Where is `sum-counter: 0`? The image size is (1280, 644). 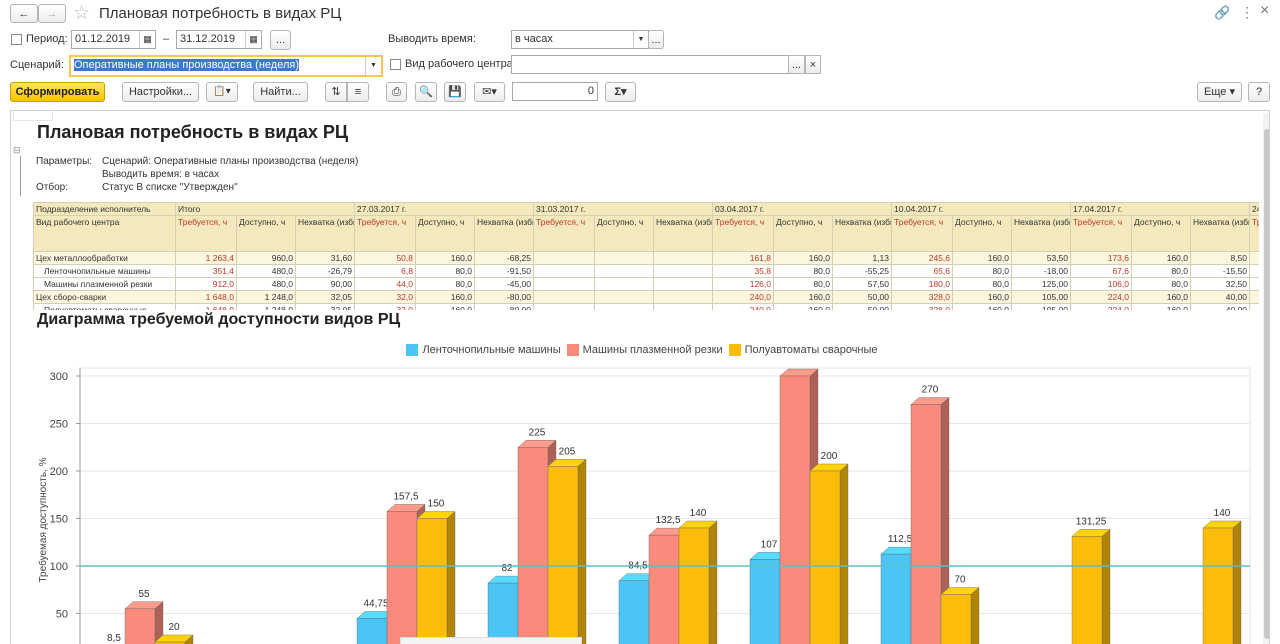 sum-counter: 0 is located at coordinates (555, 91).